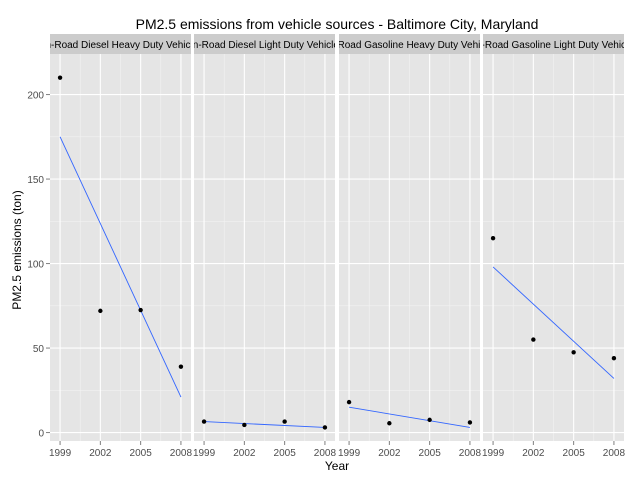  I want to click on facet-strip-label: On-Road Gasoline Heavy Duty Vehicles, so click(409, 45).